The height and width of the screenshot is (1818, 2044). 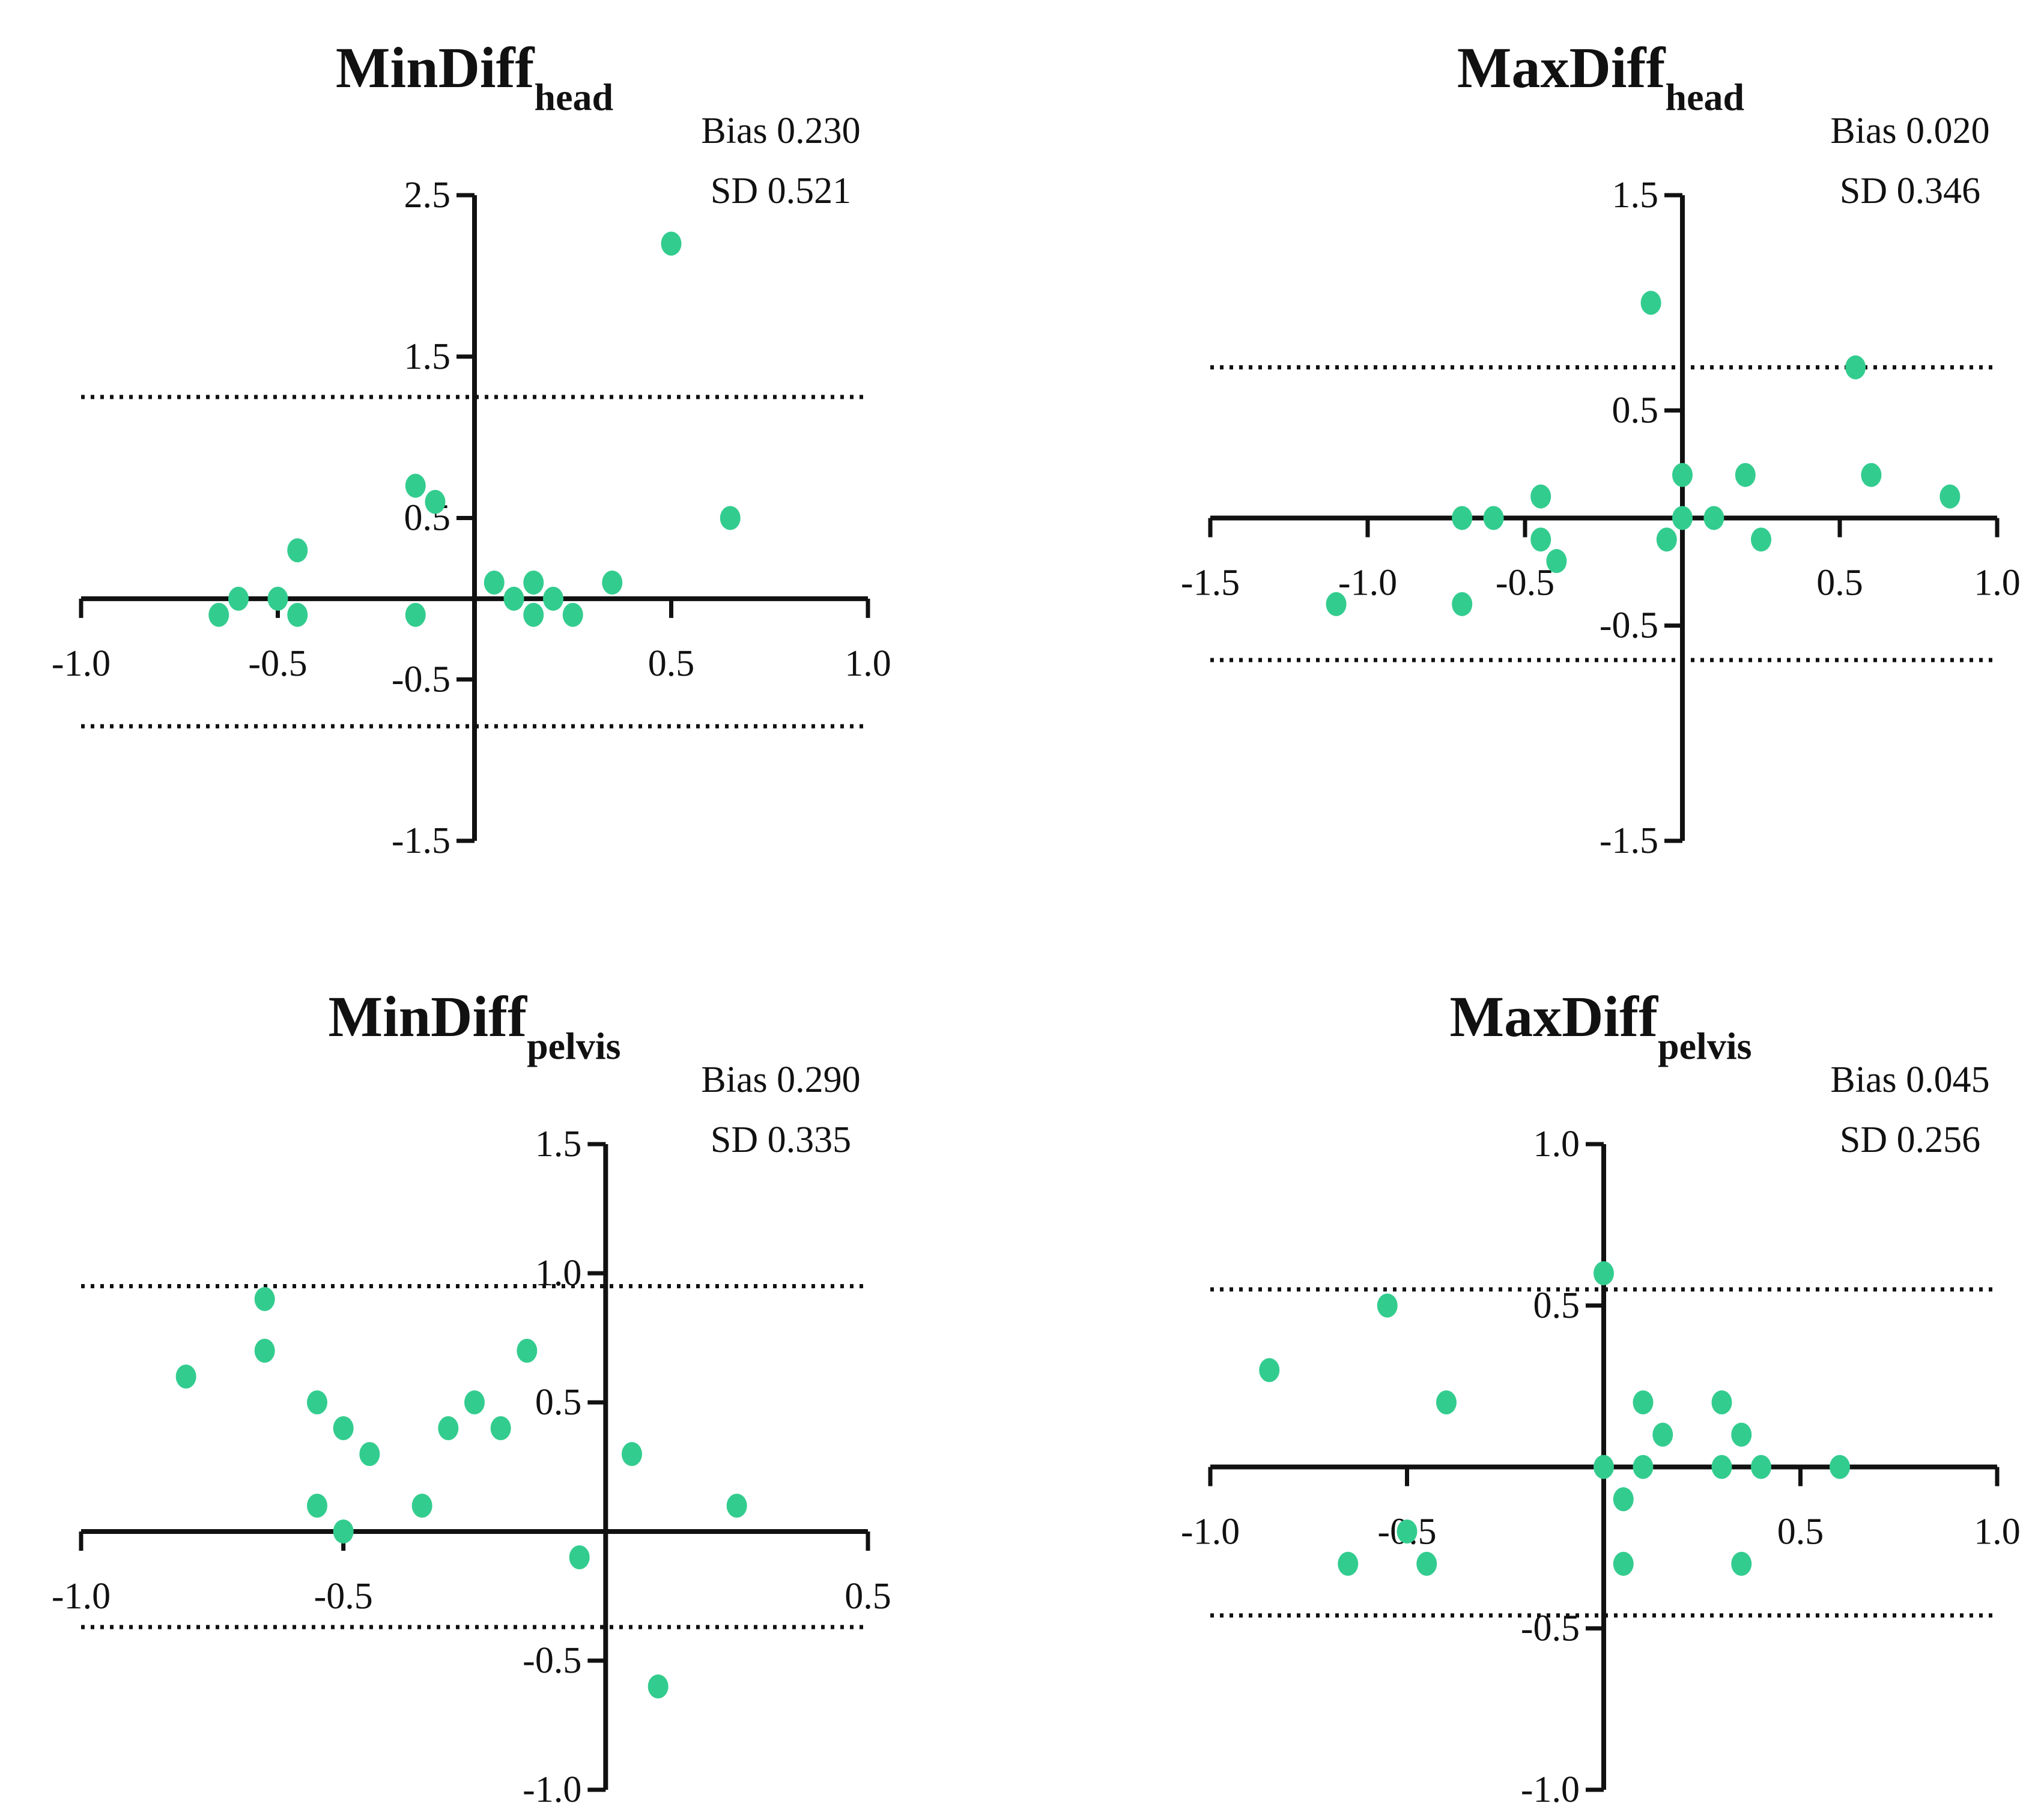 I want to click on sd-label: SD 0.521, so click(x=781, y=191).